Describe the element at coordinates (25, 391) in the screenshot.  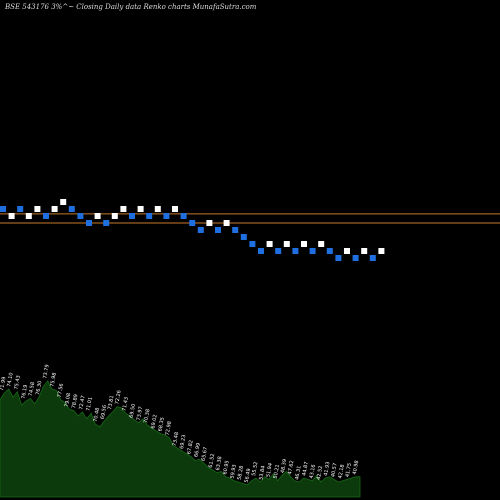
I see `volume-label-3: 76.19` at that location.